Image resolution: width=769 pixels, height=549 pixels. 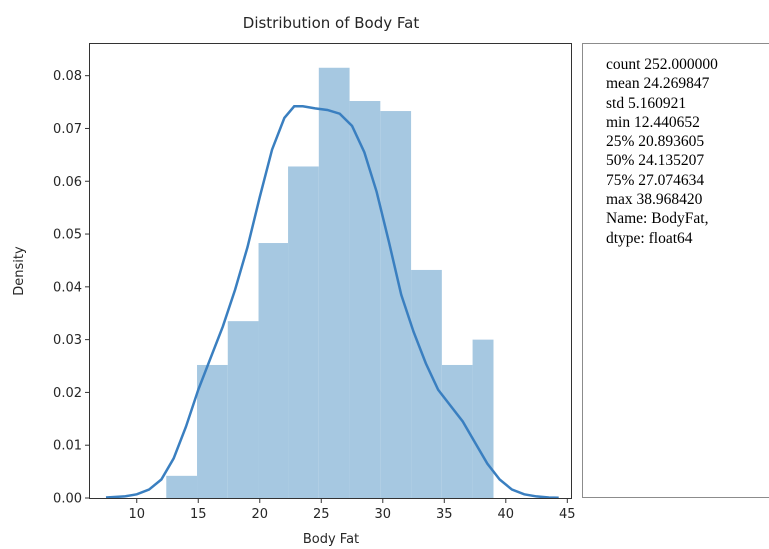 What do you see at coordinates (653, 122) in the screenshot?
I see `stat-line: min 12.440652` at bounding box center [653, 122].